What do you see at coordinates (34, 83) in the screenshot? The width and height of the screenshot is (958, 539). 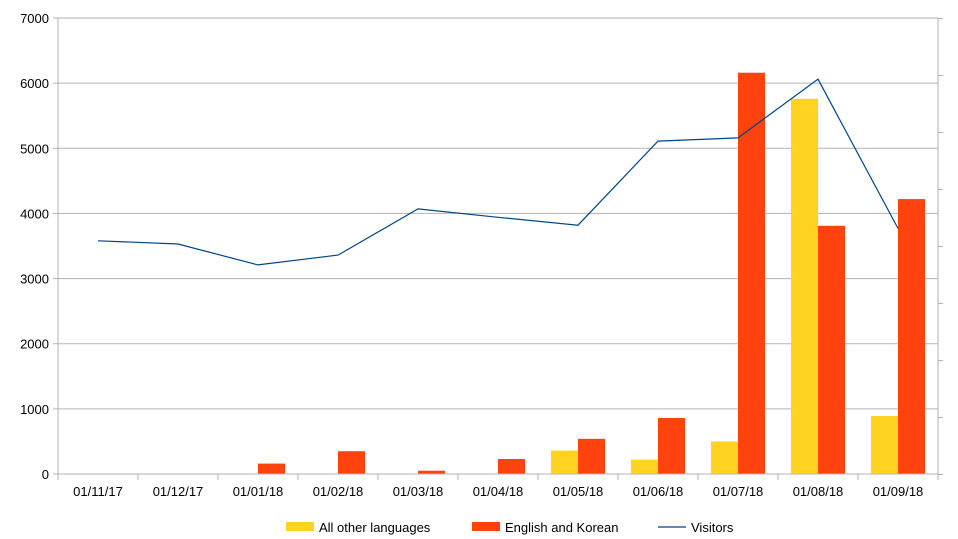 I see `y-tick-label-6000: 6000` at bounding box center [34, 83].